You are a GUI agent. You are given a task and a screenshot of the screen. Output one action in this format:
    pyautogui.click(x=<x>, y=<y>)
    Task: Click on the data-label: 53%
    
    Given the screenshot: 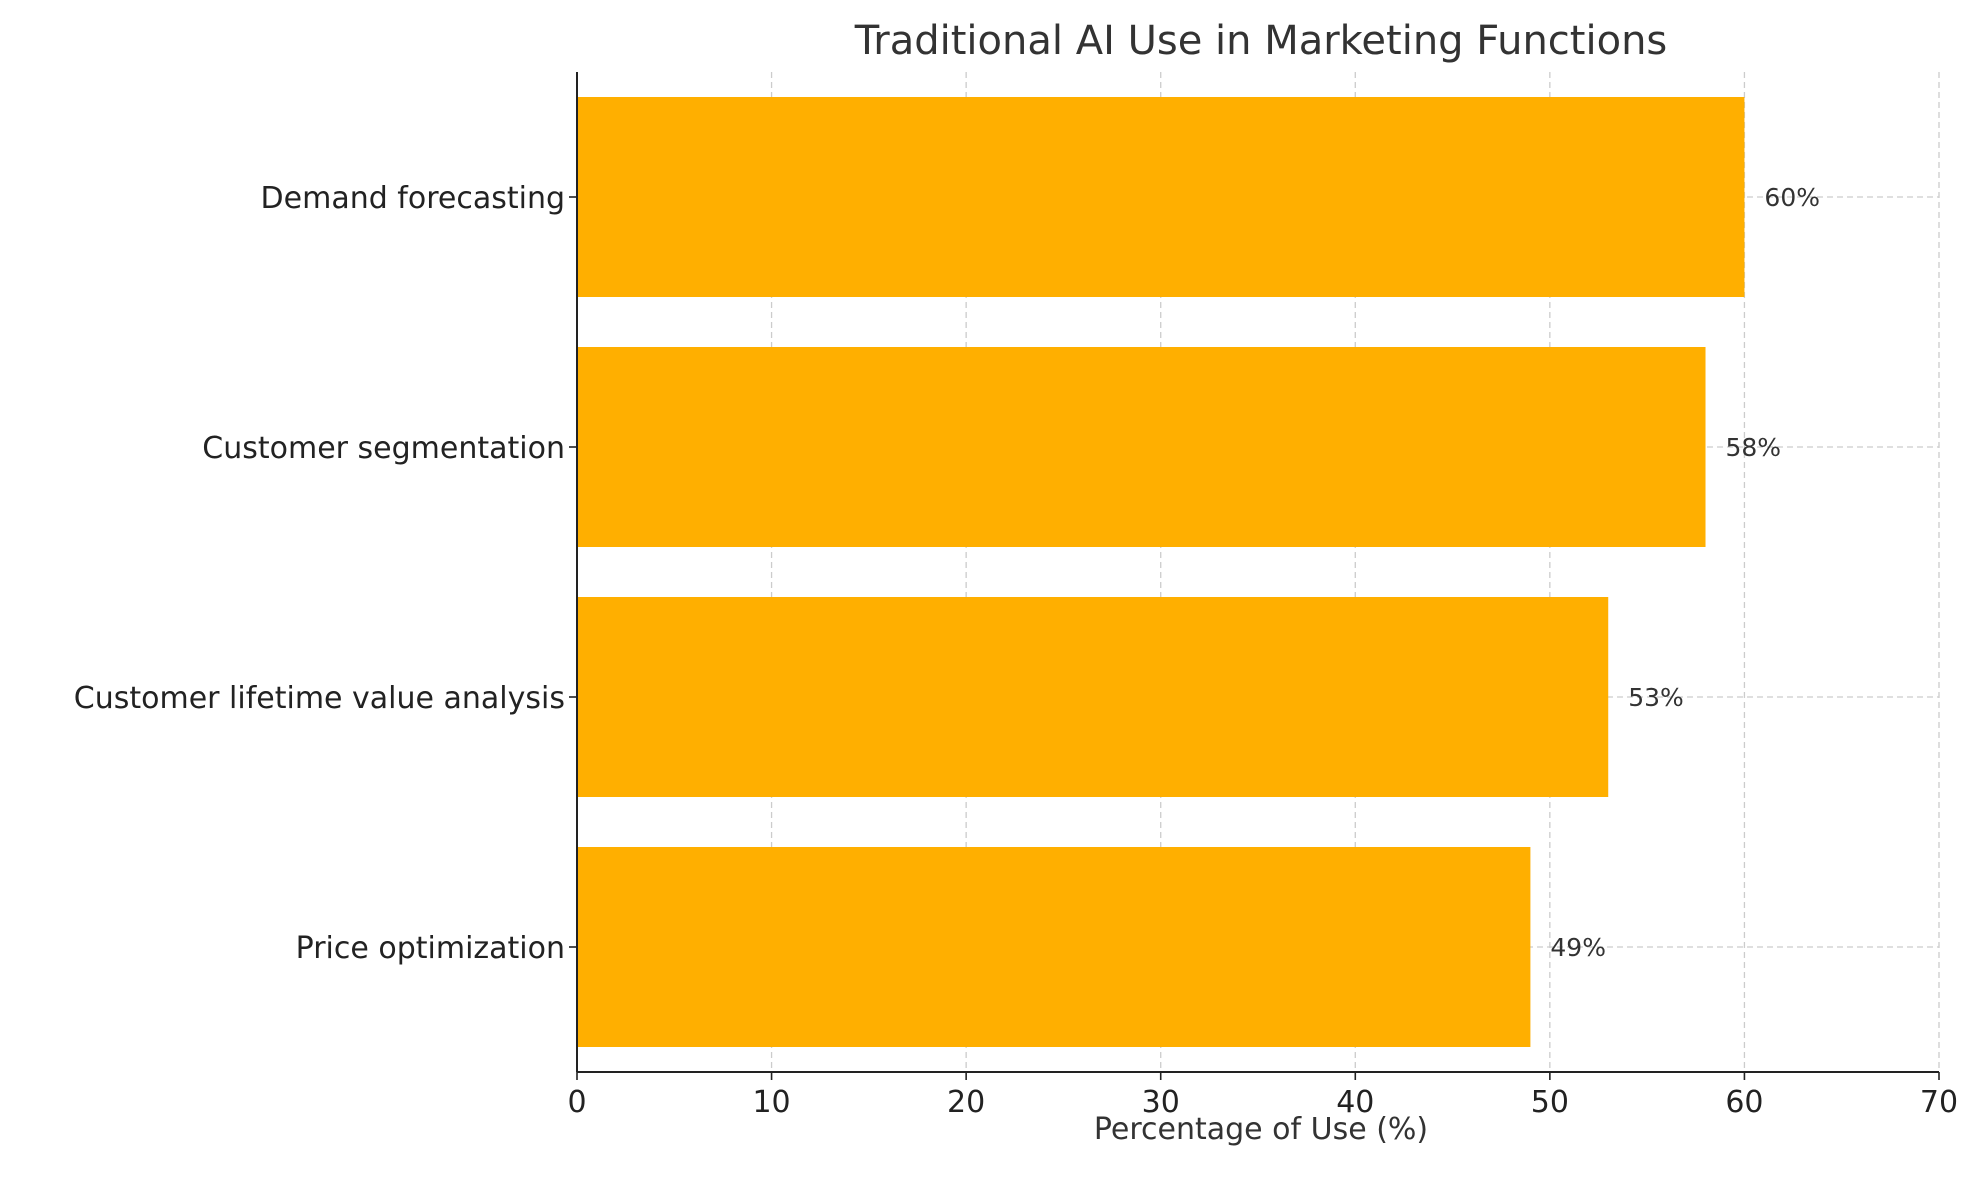 What is the action you would take?
    pyautogui.click(x=1656, y=697)
    